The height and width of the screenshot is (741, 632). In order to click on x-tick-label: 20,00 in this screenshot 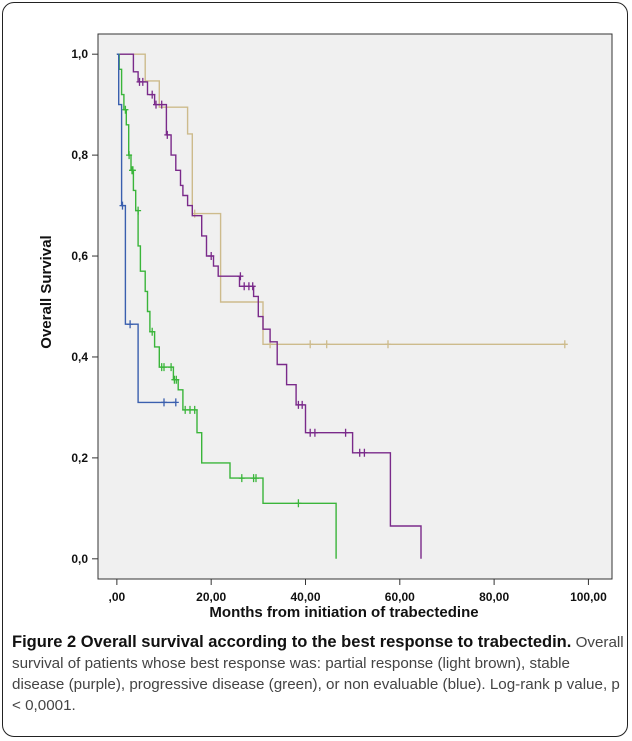, I will do `click(211, 597)`.